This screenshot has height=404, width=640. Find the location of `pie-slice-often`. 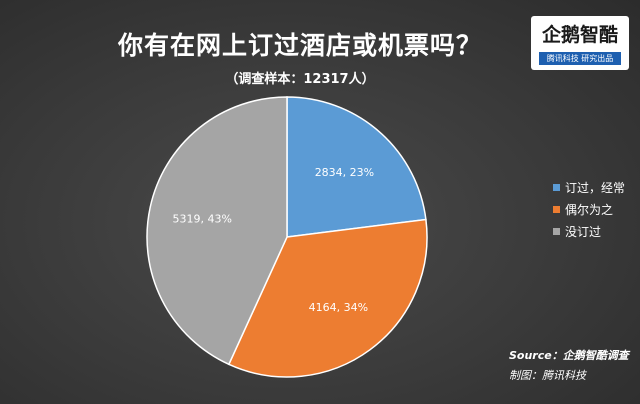

pie-slice-often is located at coordinates (356, 167).